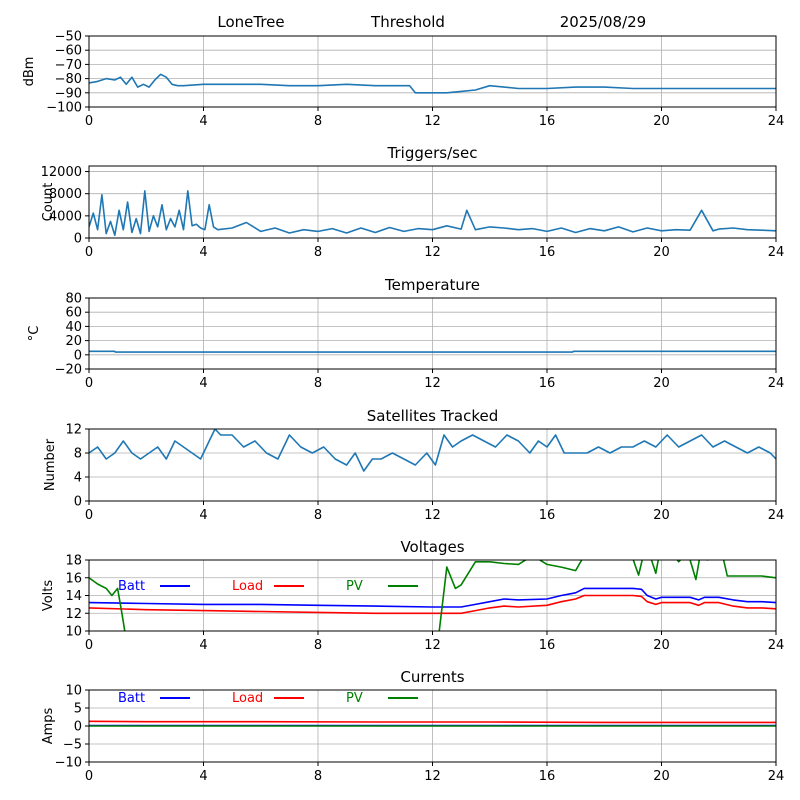  What do you see at coordinates (68, 370) in the screenshot?
I see `y-tick-label: −20` at bounding box center [68, 370].